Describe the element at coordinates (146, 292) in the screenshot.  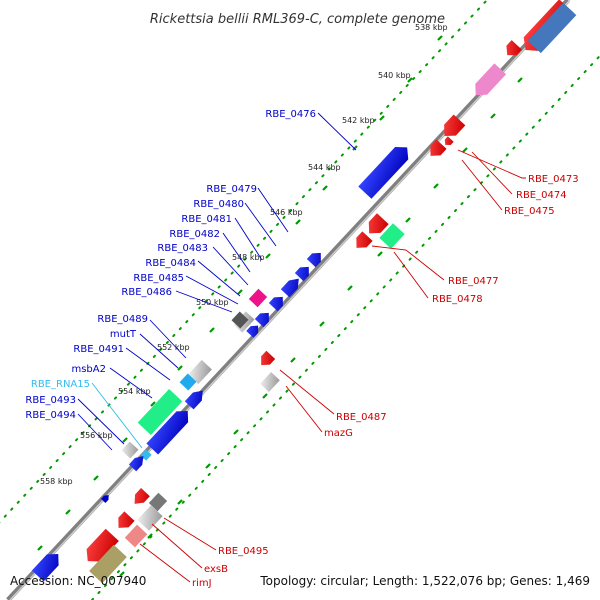
I see `gene-label-RBE_0486: RBE_0486` at that location.